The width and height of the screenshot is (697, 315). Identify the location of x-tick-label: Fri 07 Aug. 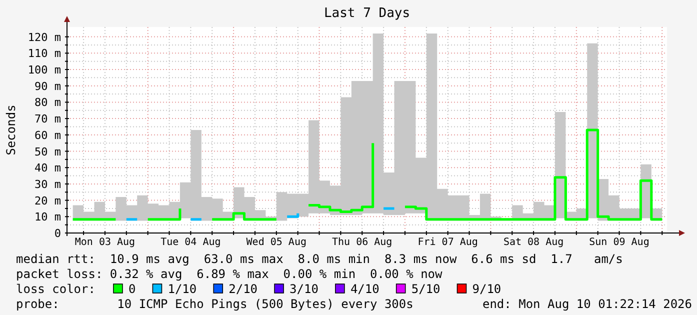
(448, 242).